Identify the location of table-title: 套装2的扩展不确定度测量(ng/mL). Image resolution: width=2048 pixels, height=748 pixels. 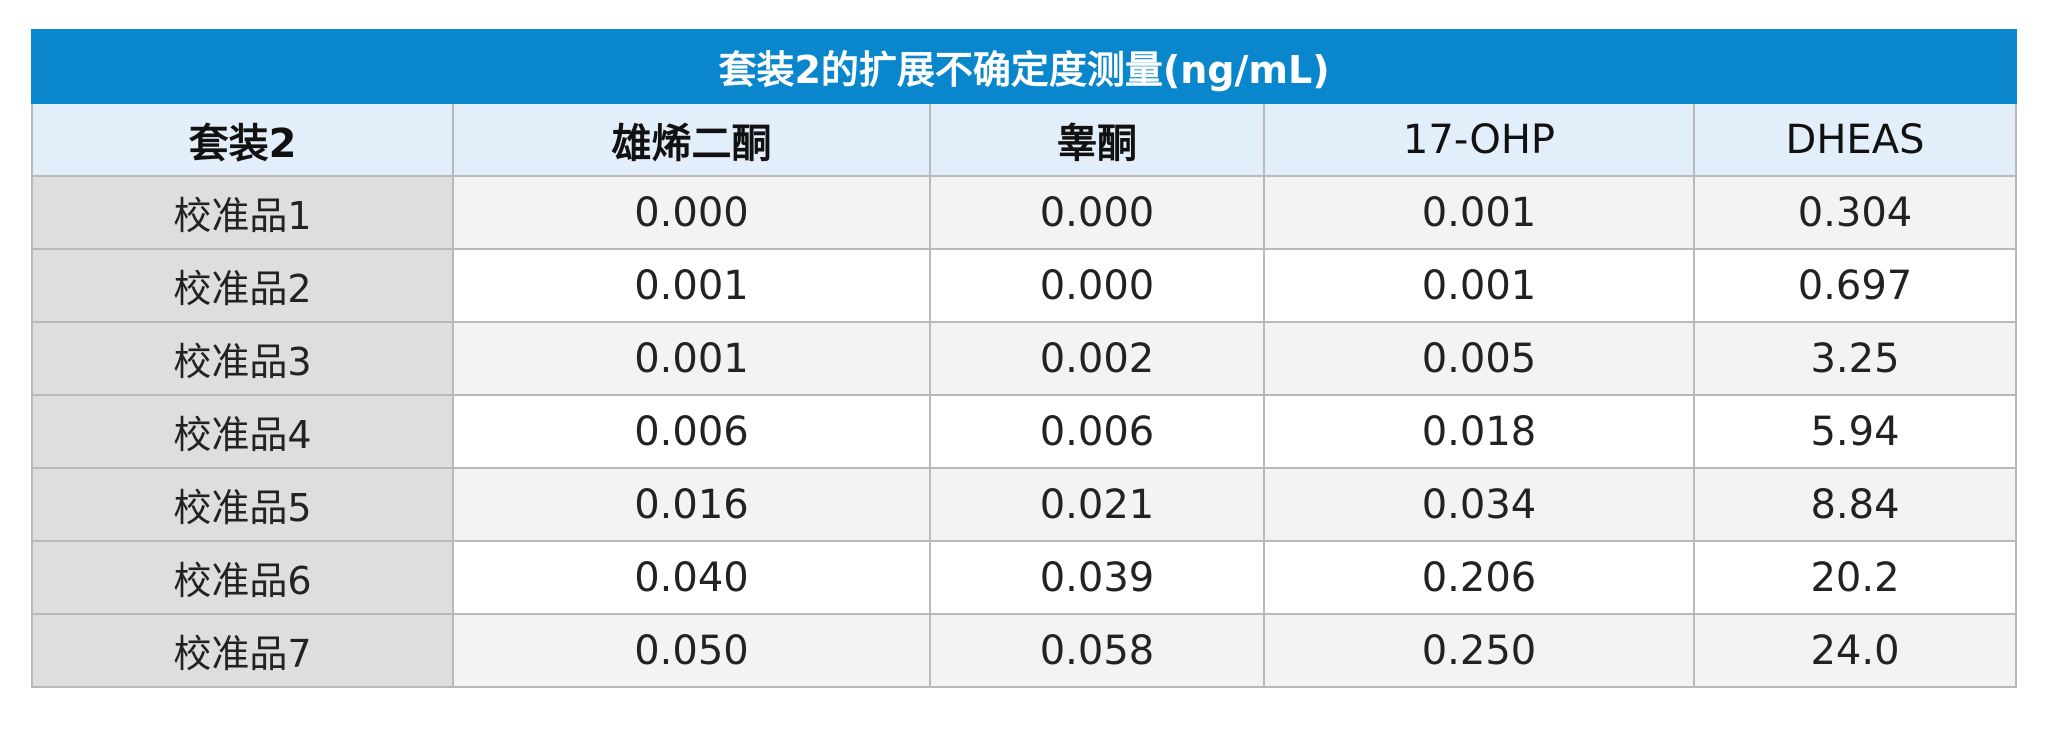
(1024, 66).